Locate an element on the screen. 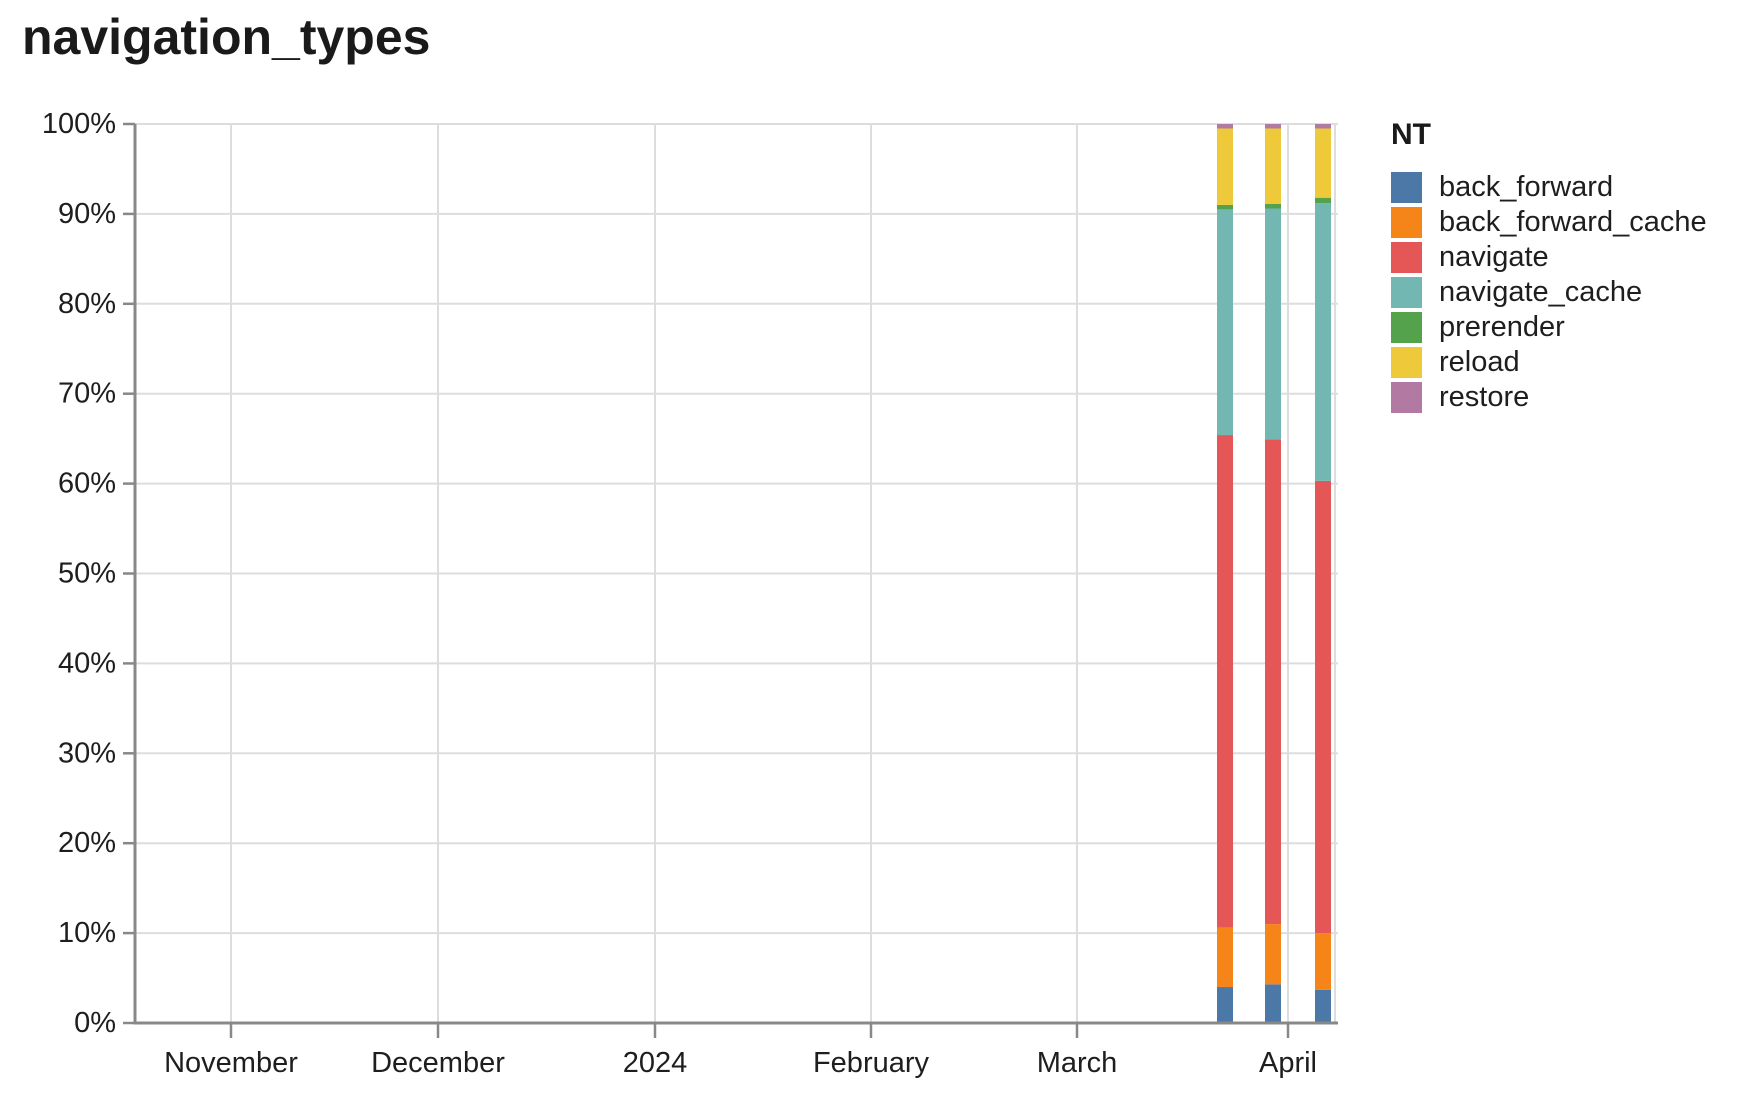 This screenshot has width=1738, height=1108. bar-1-segment-prerender is located at coordinates (1225, 207).